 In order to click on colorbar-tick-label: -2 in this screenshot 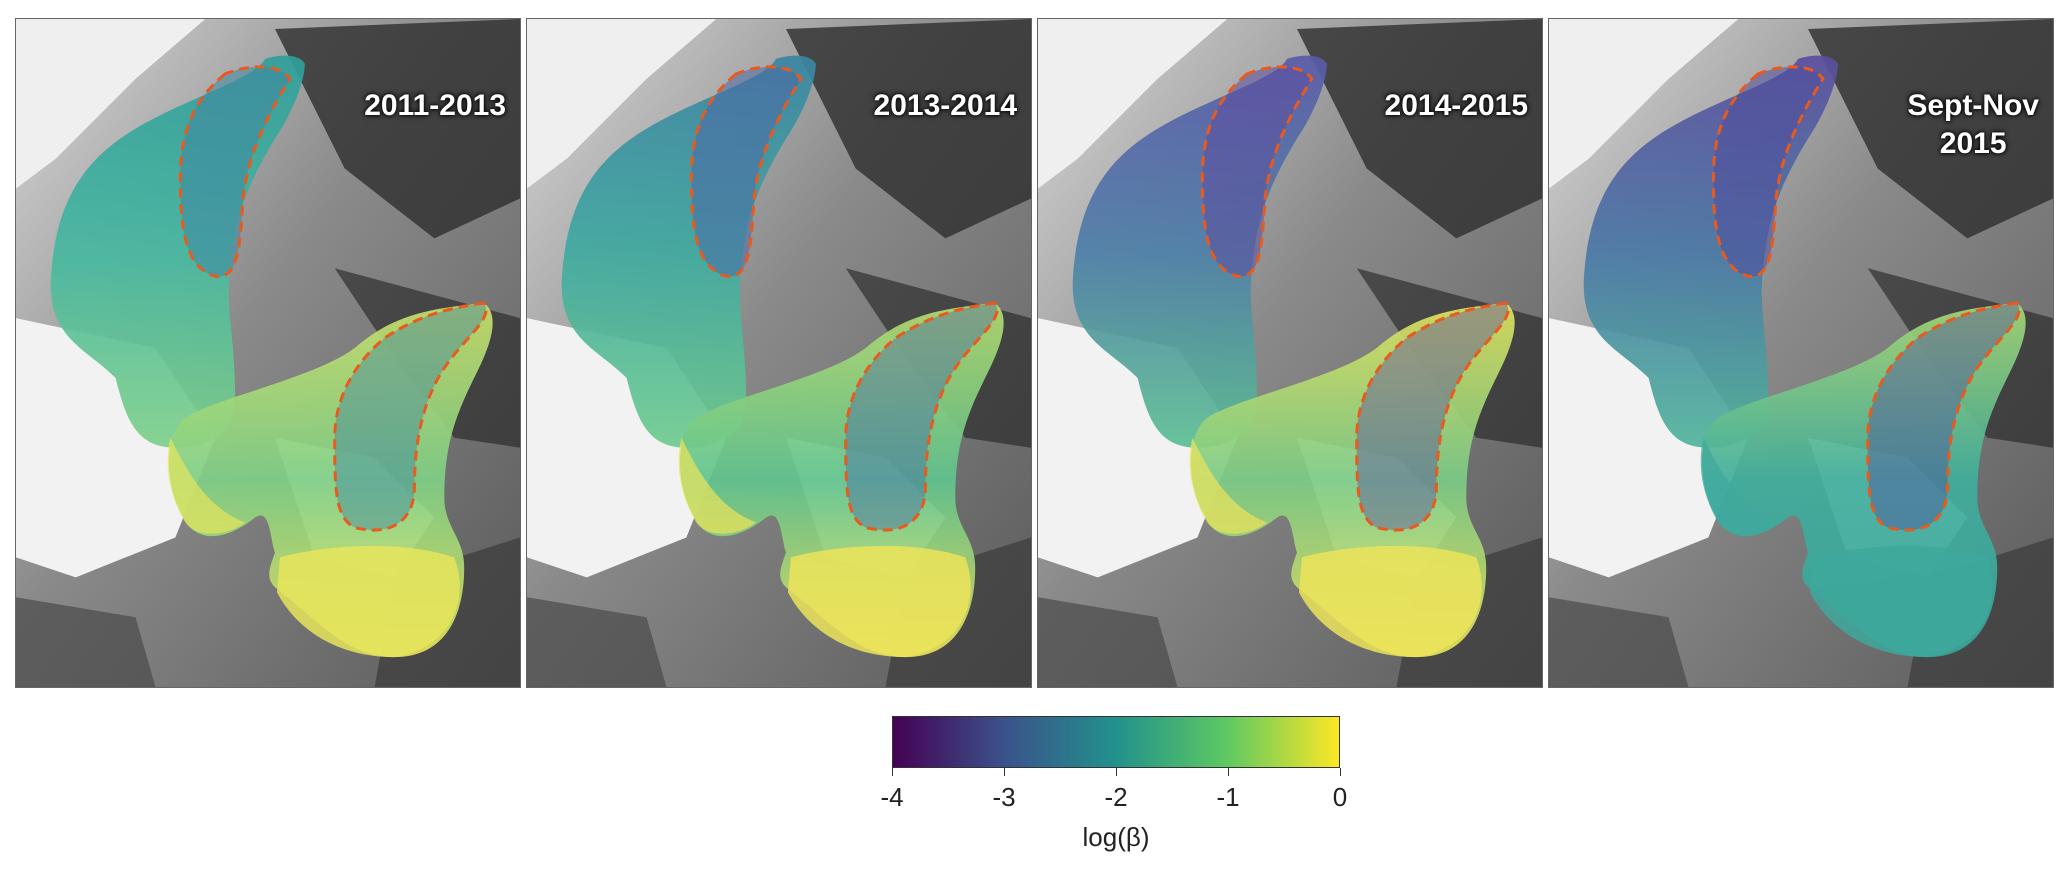, I will do `click(1116, 797)`.